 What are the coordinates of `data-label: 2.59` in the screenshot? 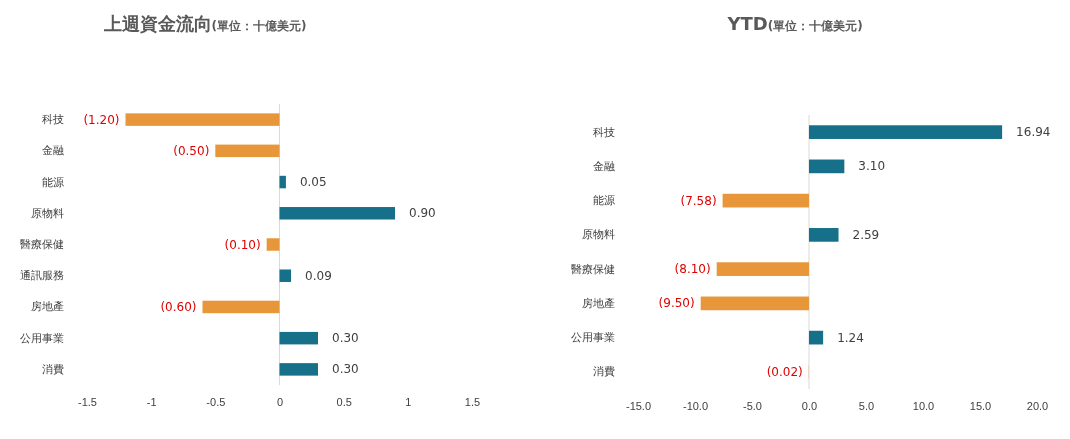 It's located at (866, 234).